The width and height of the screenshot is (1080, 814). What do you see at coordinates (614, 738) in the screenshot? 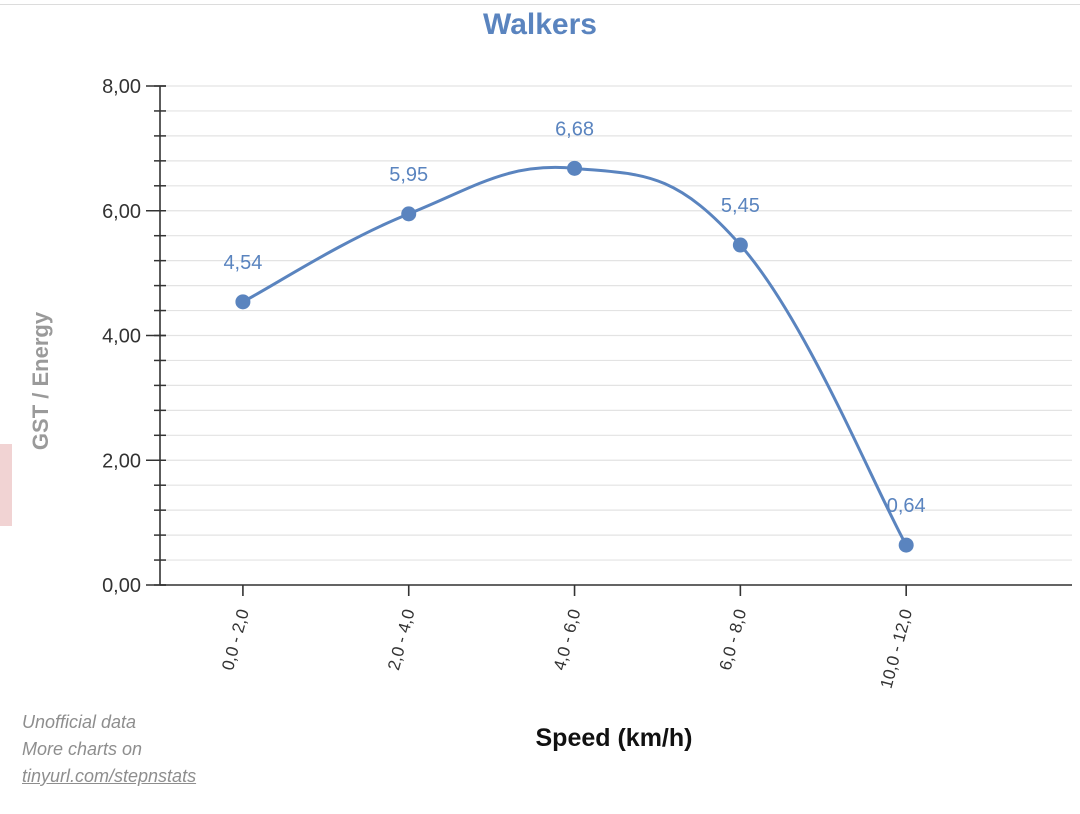
I see `x-axis-label: Speed (km/h)` at bounding box center [614, 738].